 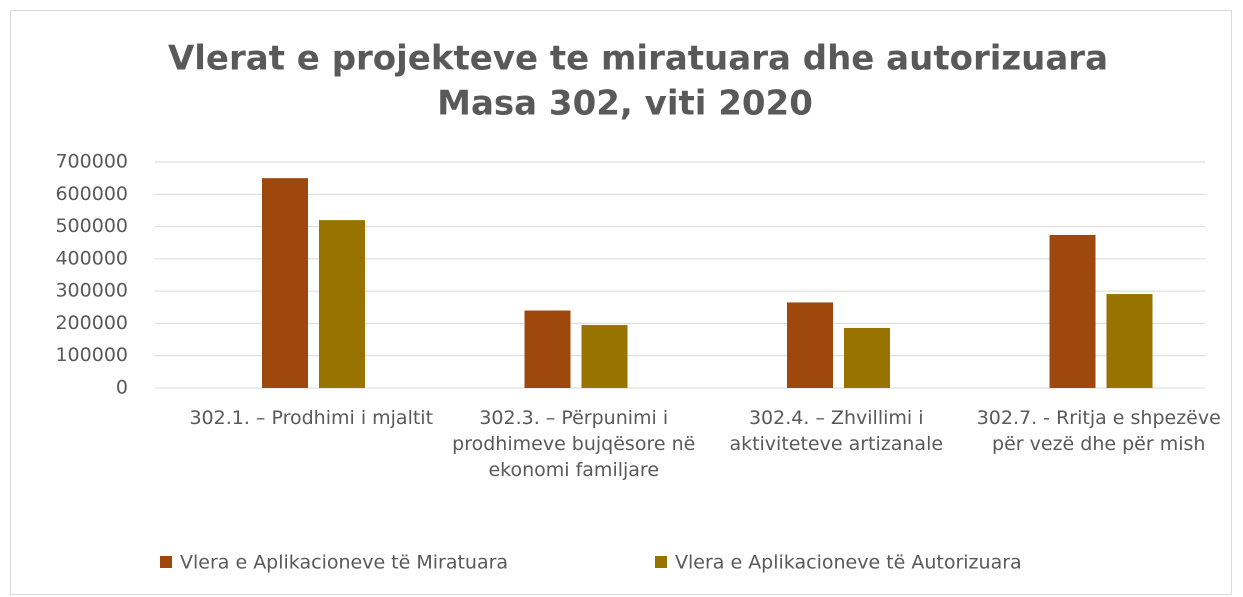 What do you see at coordinates (625, 104) in the screenshot?
I see `chart-subtitle: Masa 302, viti 2020` at bounding box center [625, 104].